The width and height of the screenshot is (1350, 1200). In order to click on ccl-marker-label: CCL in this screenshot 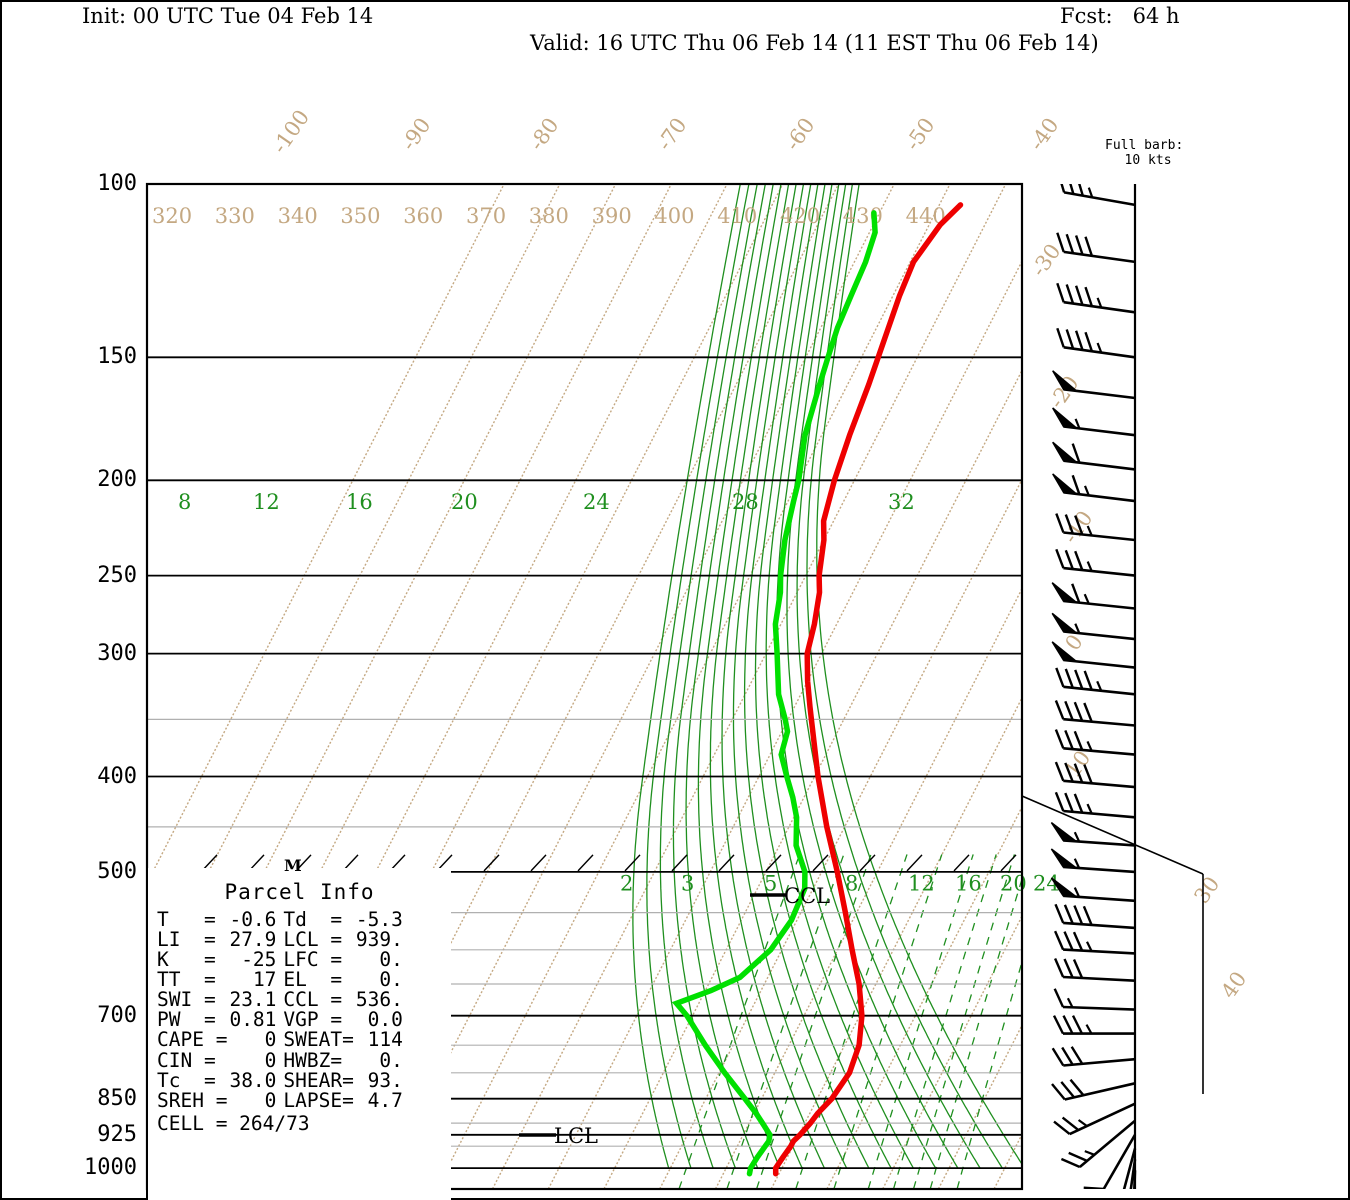, I will do `click(807, 896)`.